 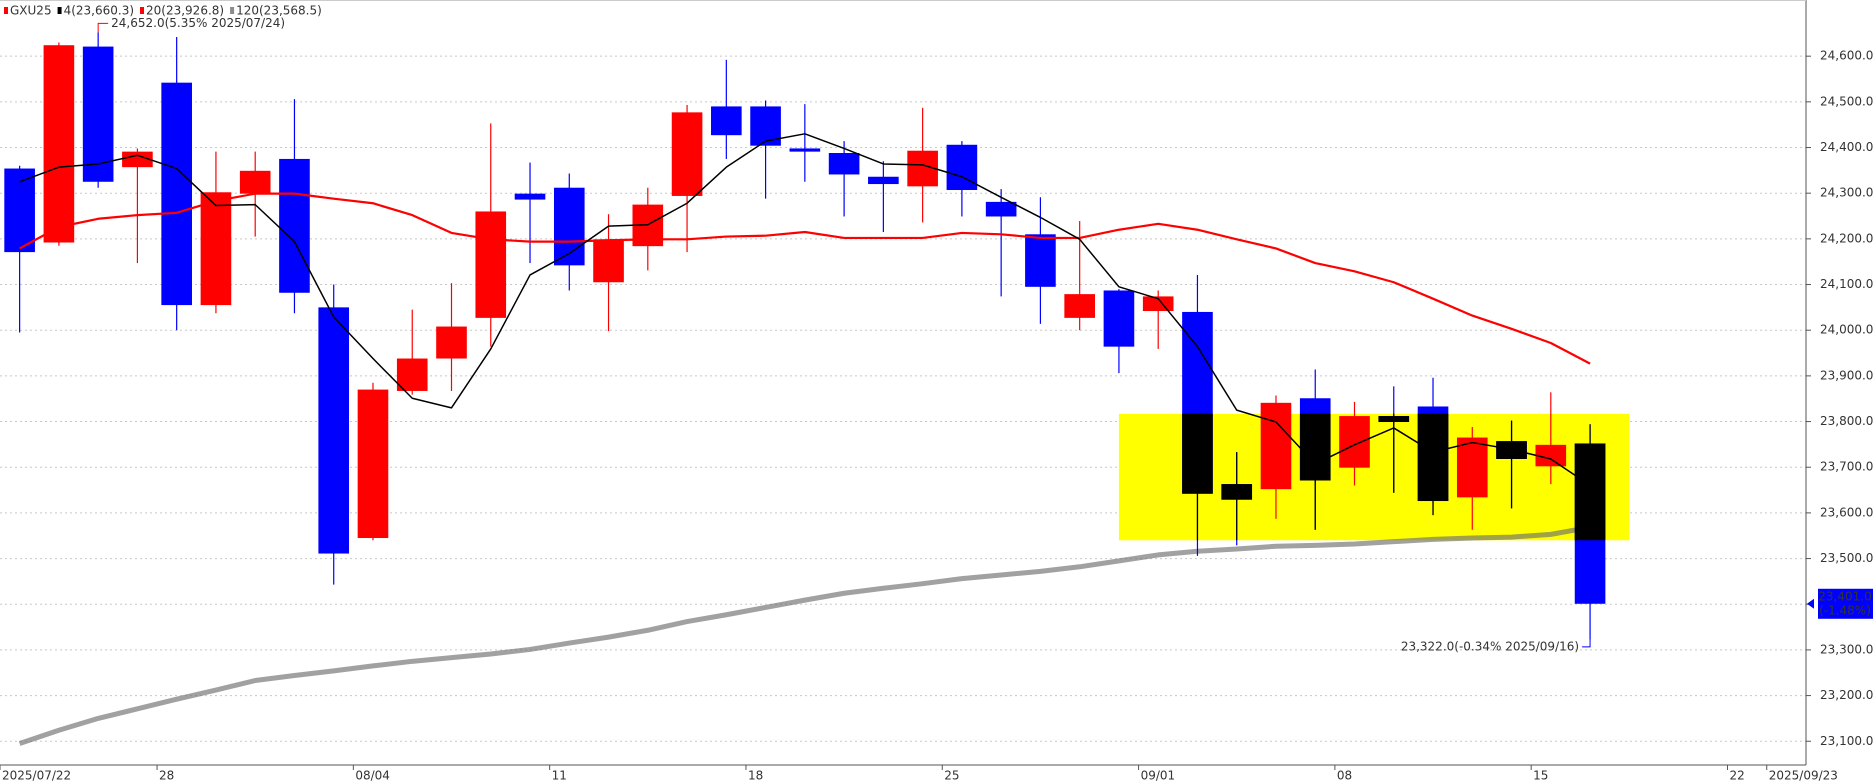 I want to click on y-tick-label: 23,500.0, so click(x=1846, y=558).